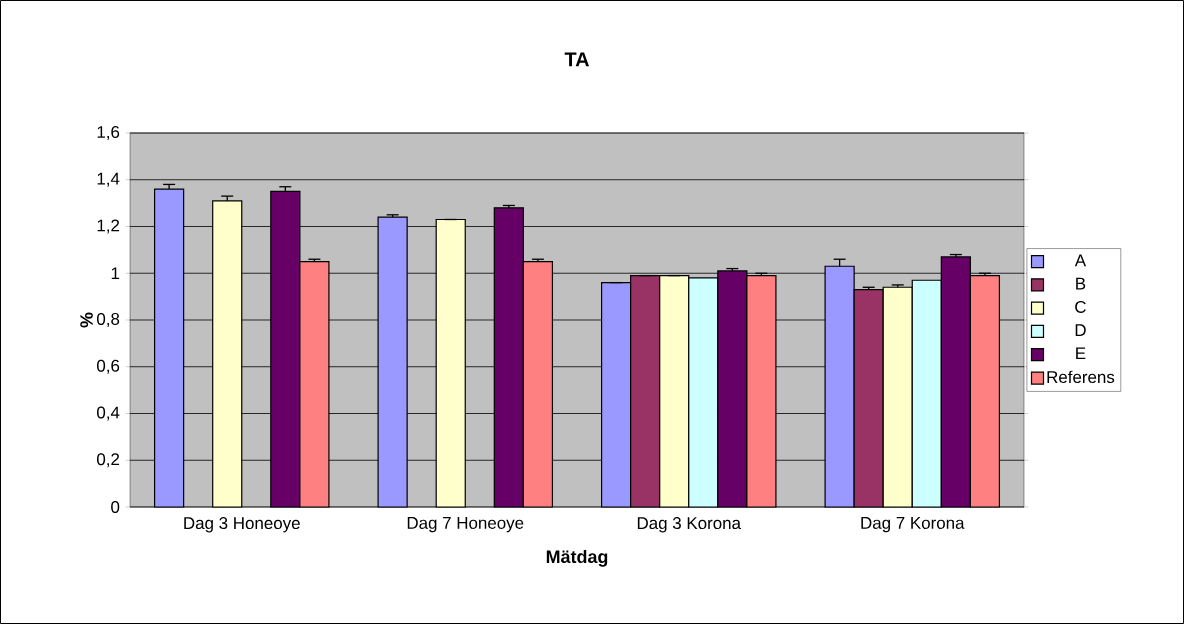 The image size is (1184, 624). I want to click on legend-label: C, so click(1080, 306).